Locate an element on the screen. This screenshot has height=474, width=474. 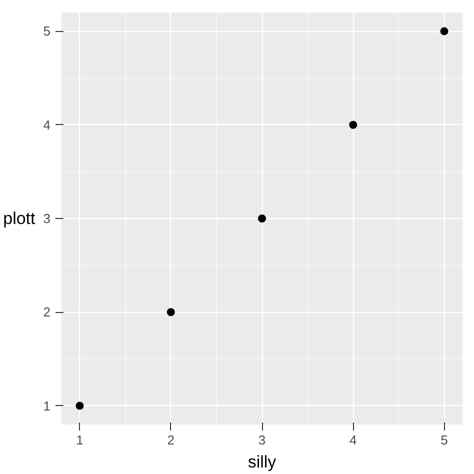
y-tick-label: 2 is located at coordinates (47, 312).